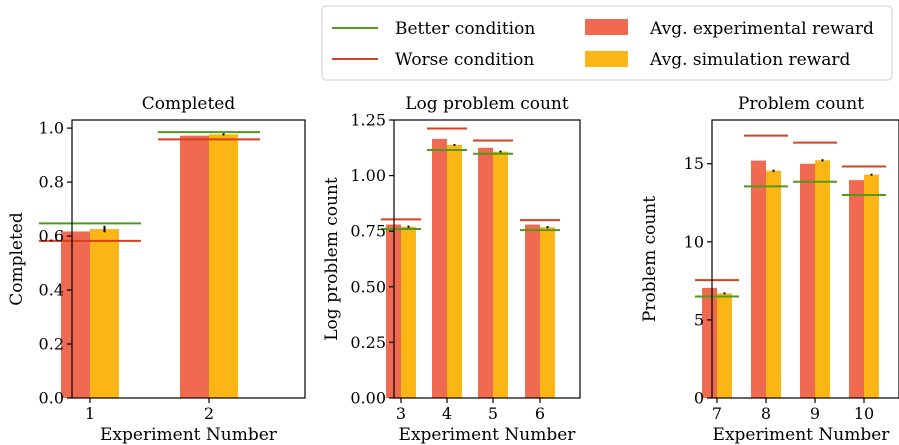 The image size is (899, 445). What do you see at coordinates (368, 342) in the screenshot?
I see `y-tick-label: 0.25` at bounding box center [368, 342].